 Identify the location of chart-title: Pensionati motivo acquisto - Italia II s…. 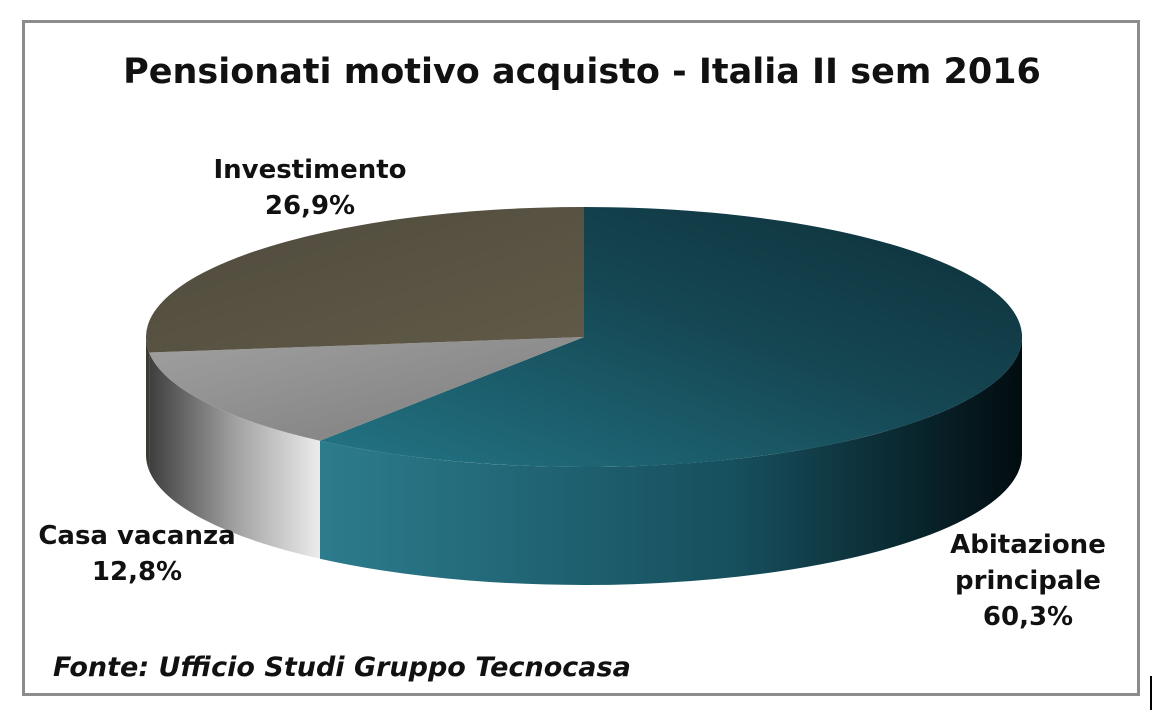
(582, 72).